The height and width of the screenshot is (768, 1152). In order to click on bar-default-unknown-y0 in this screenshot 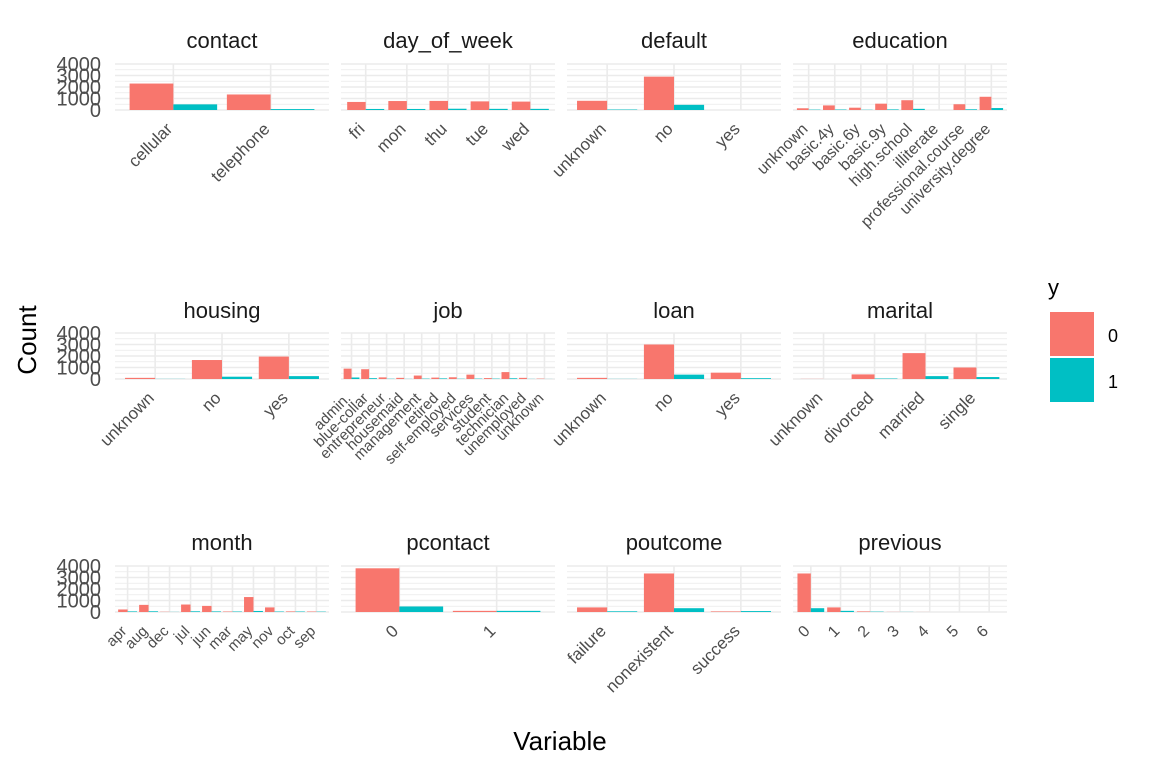, I will do `click(592, 105)`.